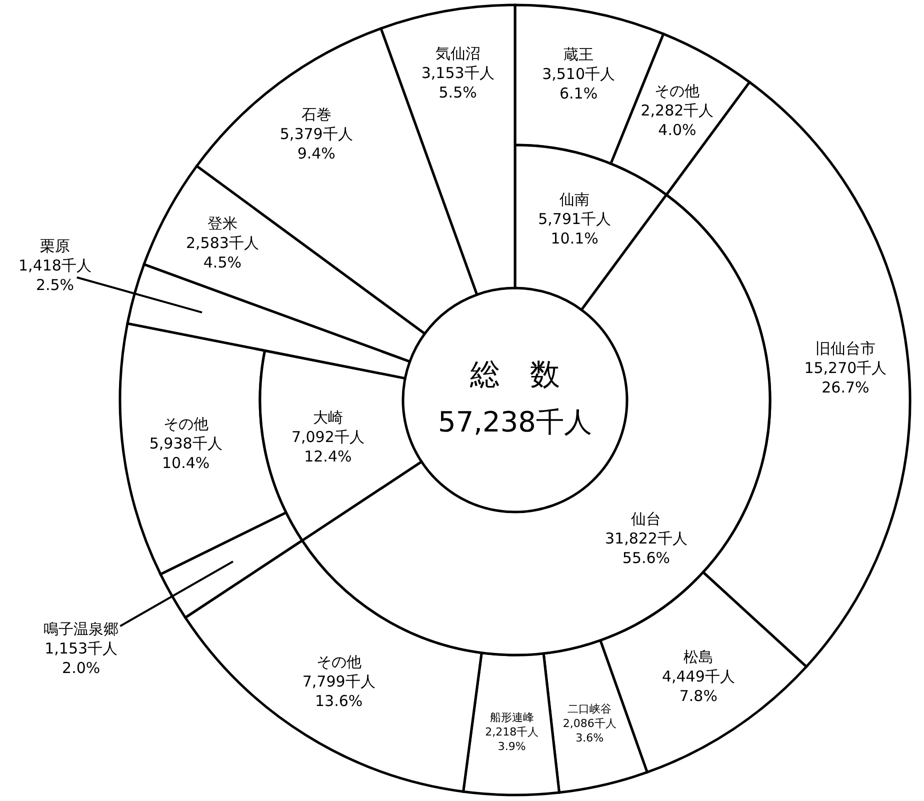 The height and width of the screenshot is (801, 924). I want to click on category-label: 船形連峰, so click(512, 717).